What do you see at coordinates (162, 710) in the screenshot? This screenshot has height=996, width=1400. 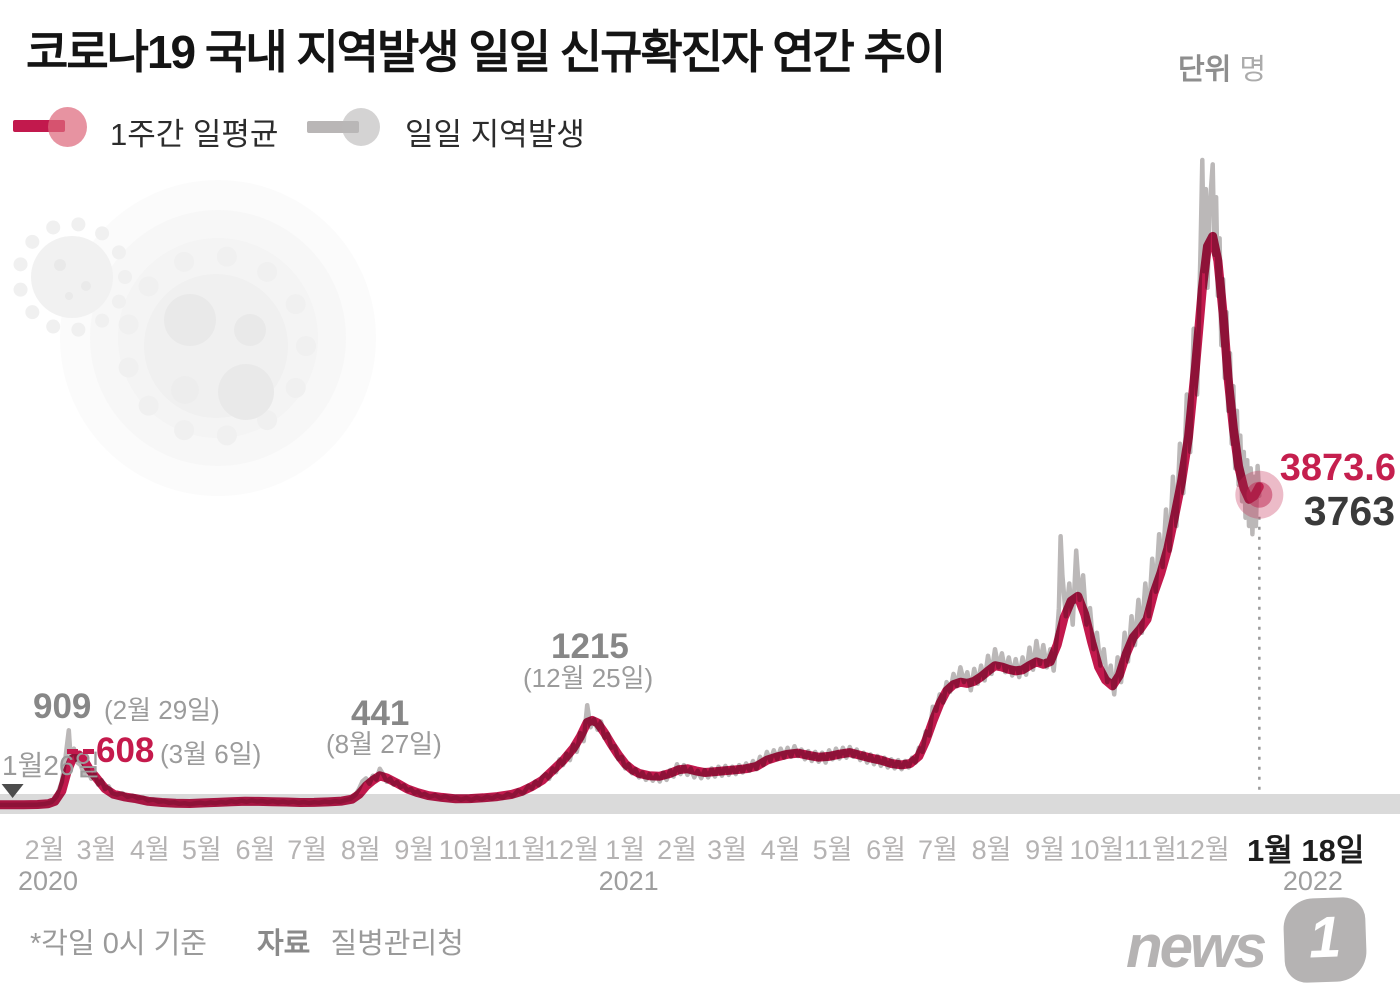 I see `annotation-first-wave-date: (2월 29일)` at bounding box center [162, 710].